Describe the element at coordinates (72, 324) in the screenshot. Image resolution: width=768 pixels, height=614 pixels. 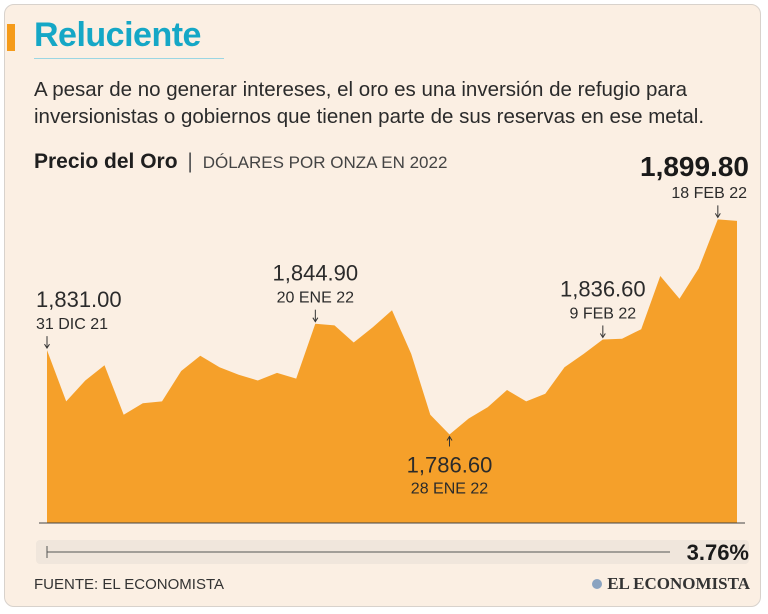
I see `annotation-date: 31 DIC 21` at that location.